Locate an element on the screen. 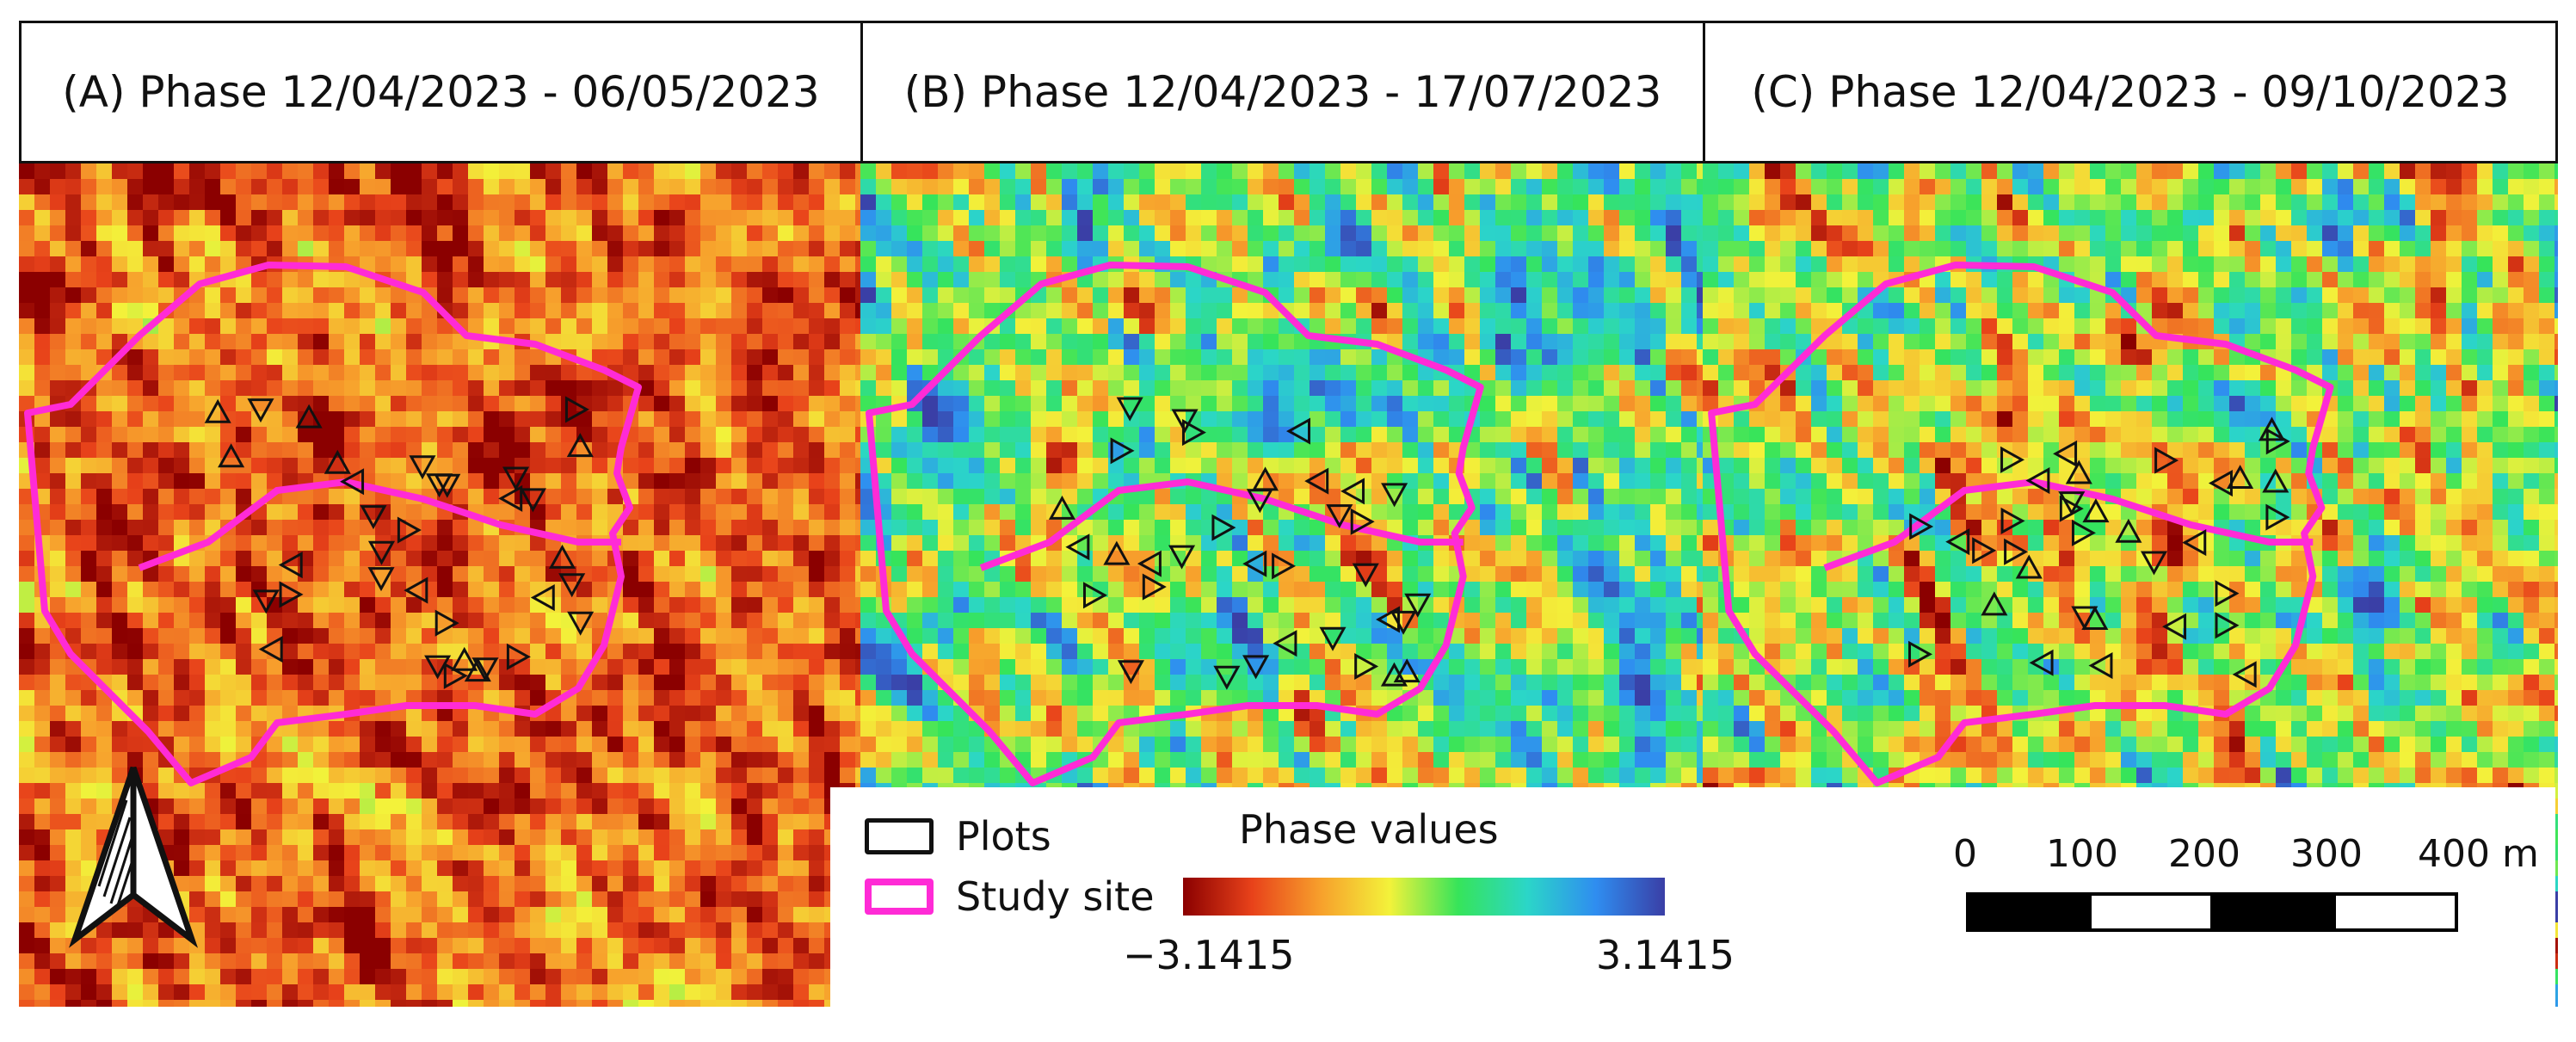 Image resolution: width=2576 pixels, height=1042 pixels. scale-tick-400: 400 m is located at coordinates (2478, 854).